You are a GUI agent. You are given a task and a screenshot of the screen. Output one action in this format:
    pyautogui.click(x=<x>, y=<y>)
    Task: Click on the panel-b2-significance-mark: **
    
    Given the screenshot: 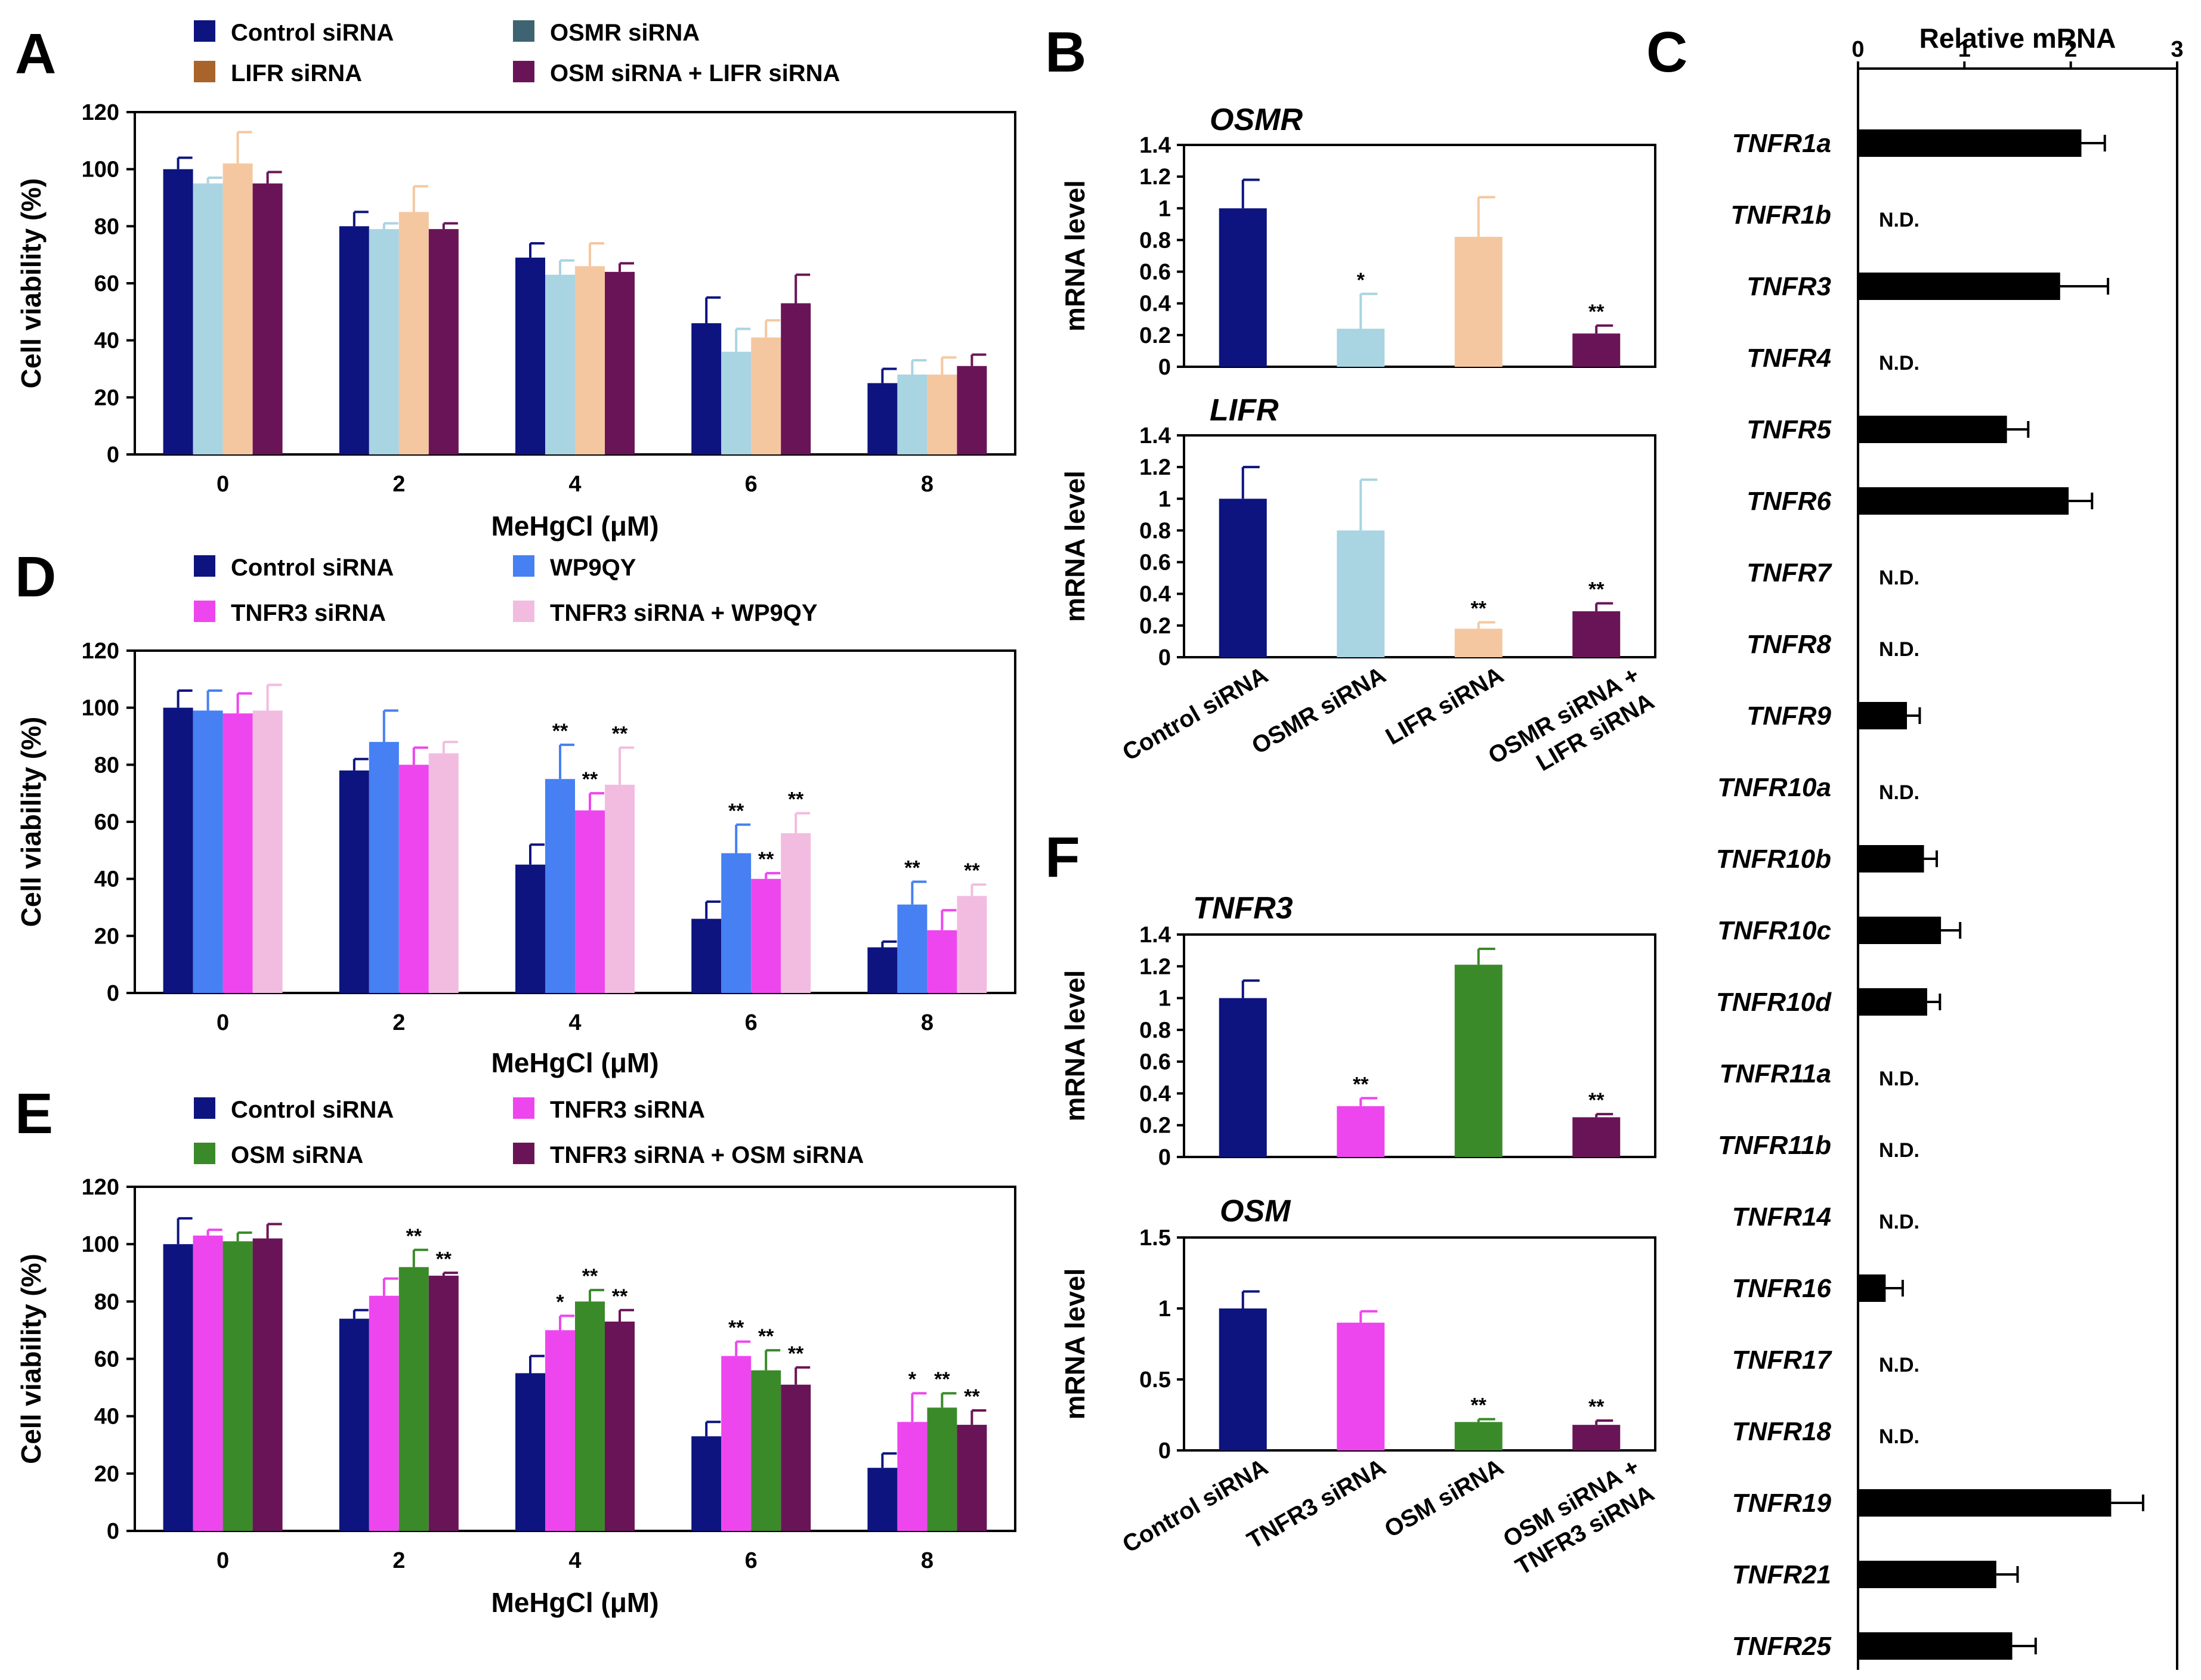 What is the action you would take?
    pyautogui.click(x=1596, y=590)
    